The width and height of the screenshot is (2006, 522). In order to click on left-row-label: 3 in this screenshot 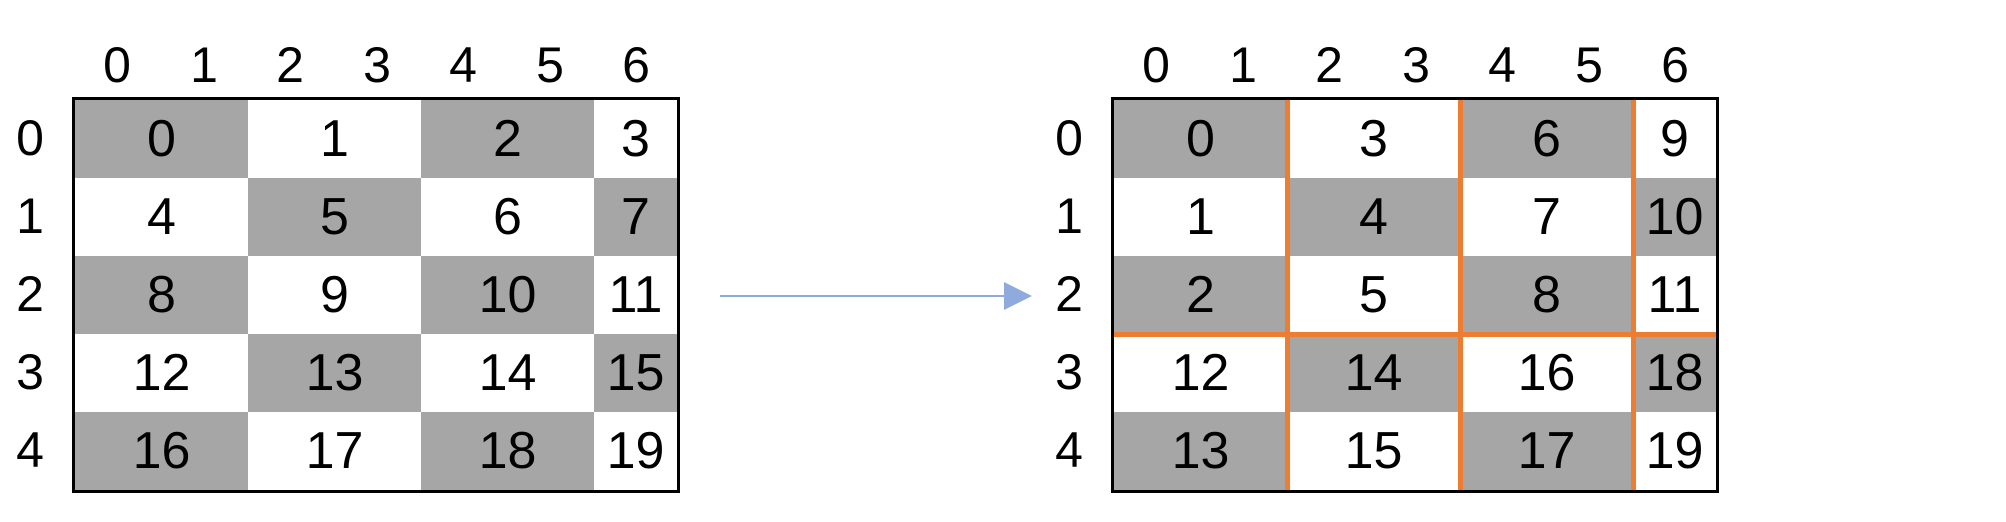, I will do `click(30, 372)`.